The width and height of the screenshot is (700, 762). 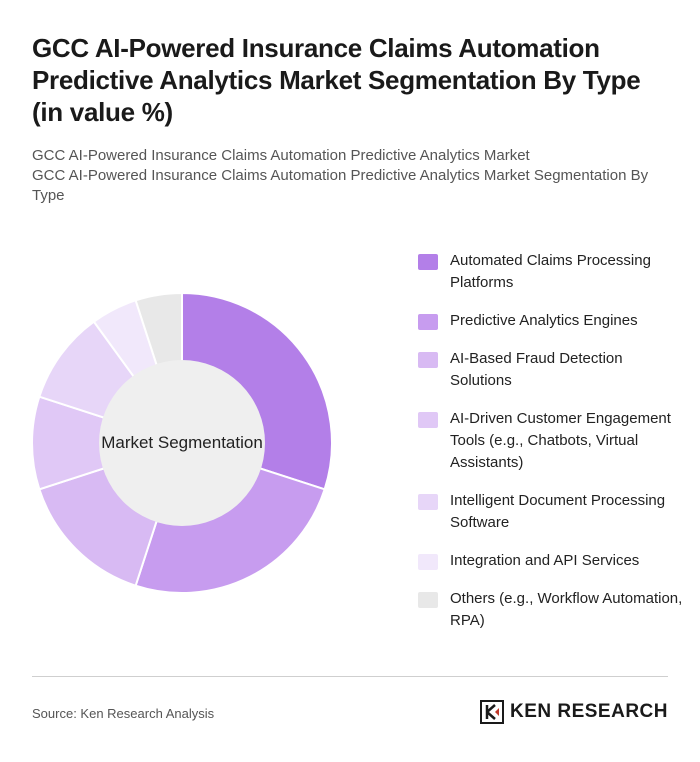 What do you see at coordinates (544, 320) in the screenshot?
I see `legend-label: Predictive Analytics Engines` at bounding box center [544, 320].